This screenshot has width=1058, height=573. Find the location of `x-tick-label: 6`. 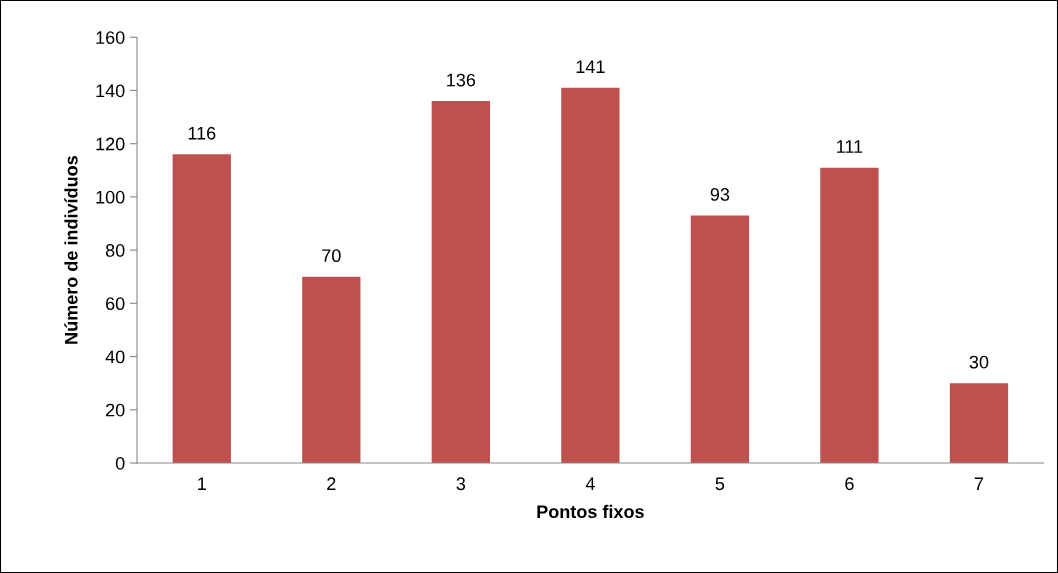

x-tick-label: 6 is located at coordinates (849, 484).